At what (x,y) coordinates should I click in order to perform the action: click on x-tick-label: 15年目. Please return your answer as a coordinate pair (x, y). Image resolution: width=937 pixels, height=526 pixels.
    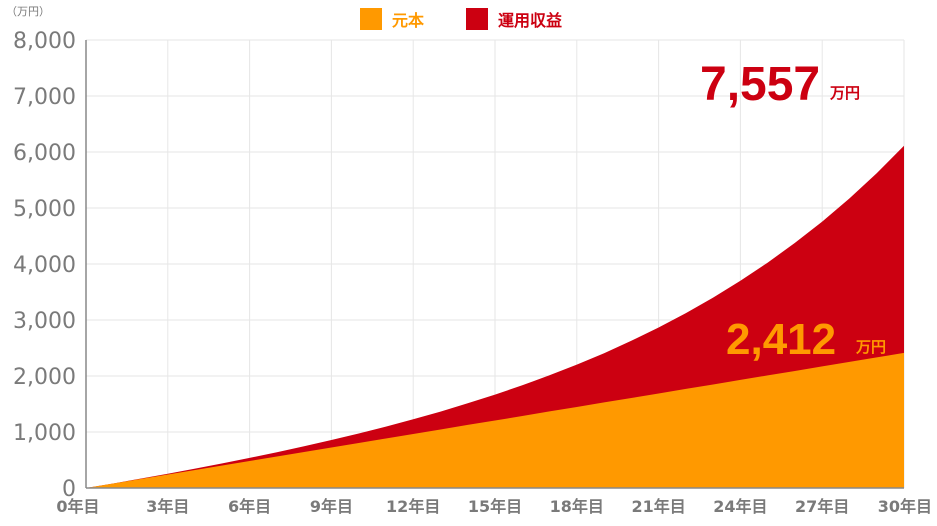
    Looking at the image, I should click on (495, 506).